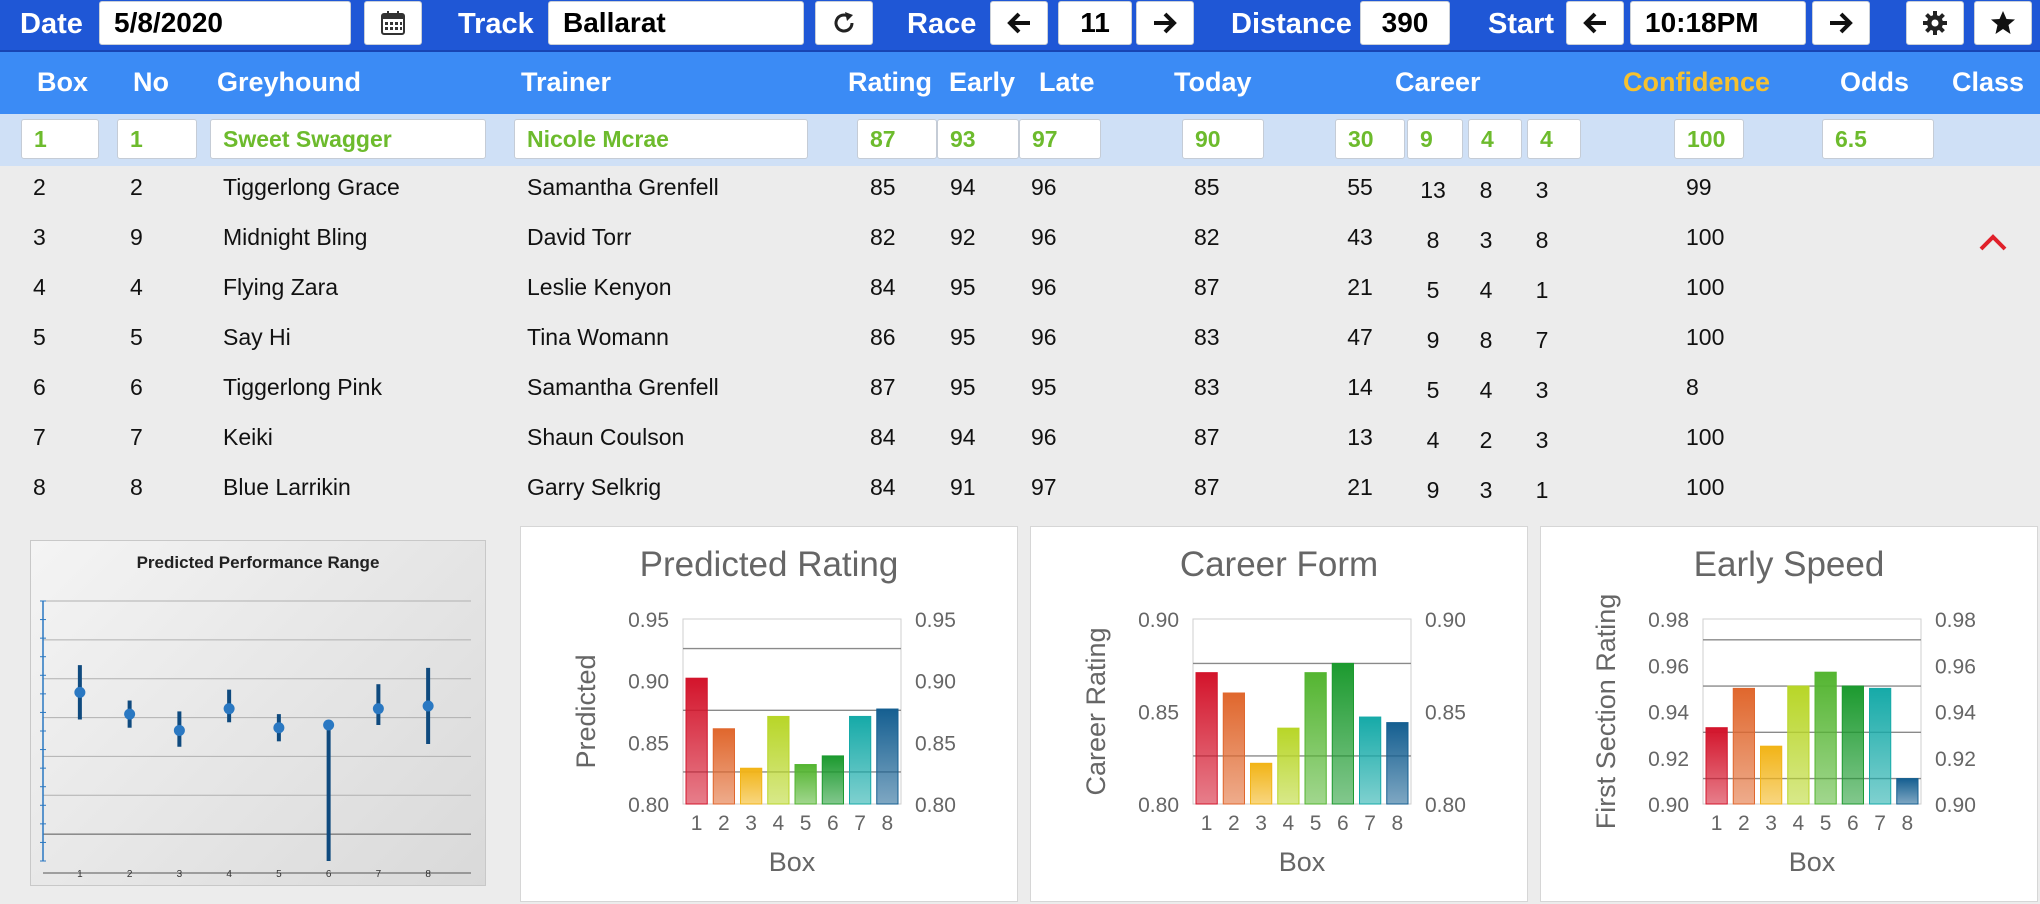 This screenshot has width=2040, height=904. What do you see at coordinates (1771, 823) in the screenshot?
I see `x-tick-label: 3` at bounding box center [1771, 823].